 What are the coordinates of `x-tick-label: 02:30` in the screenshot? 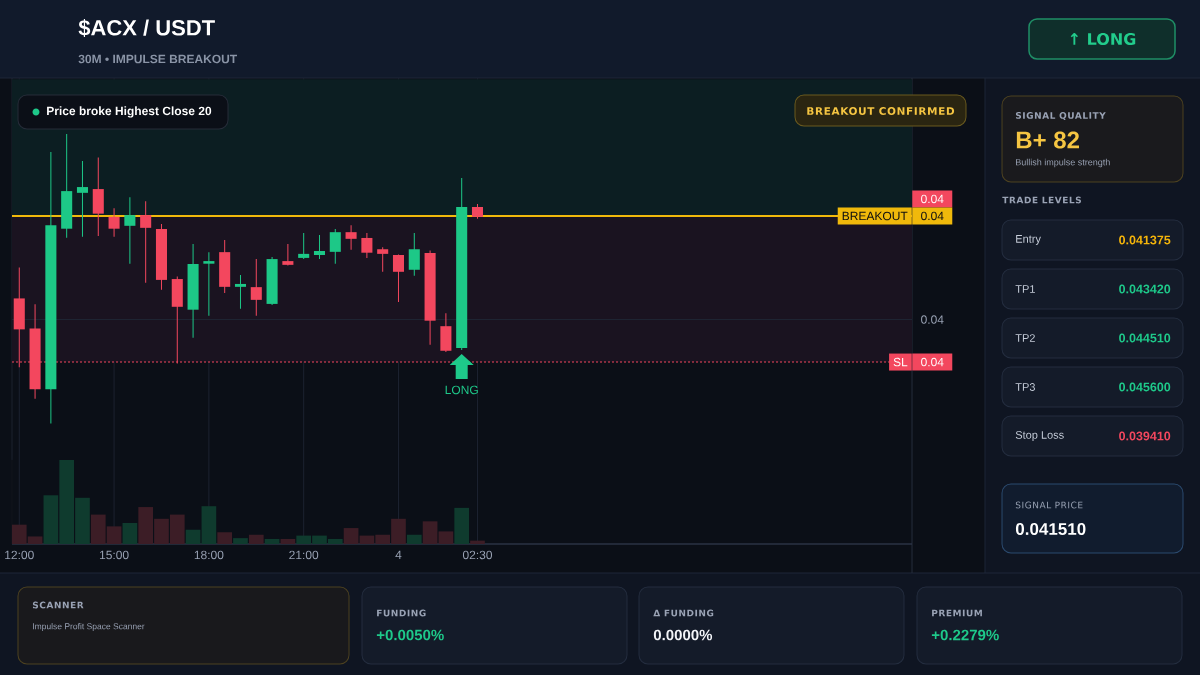 It's located at (477, 555).